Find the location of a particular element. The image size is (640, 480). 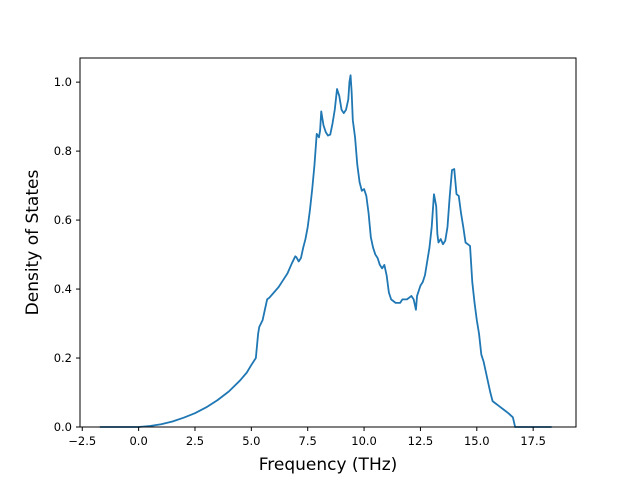

x-tick-label: 17.5 is located at coordinates (533, 441).